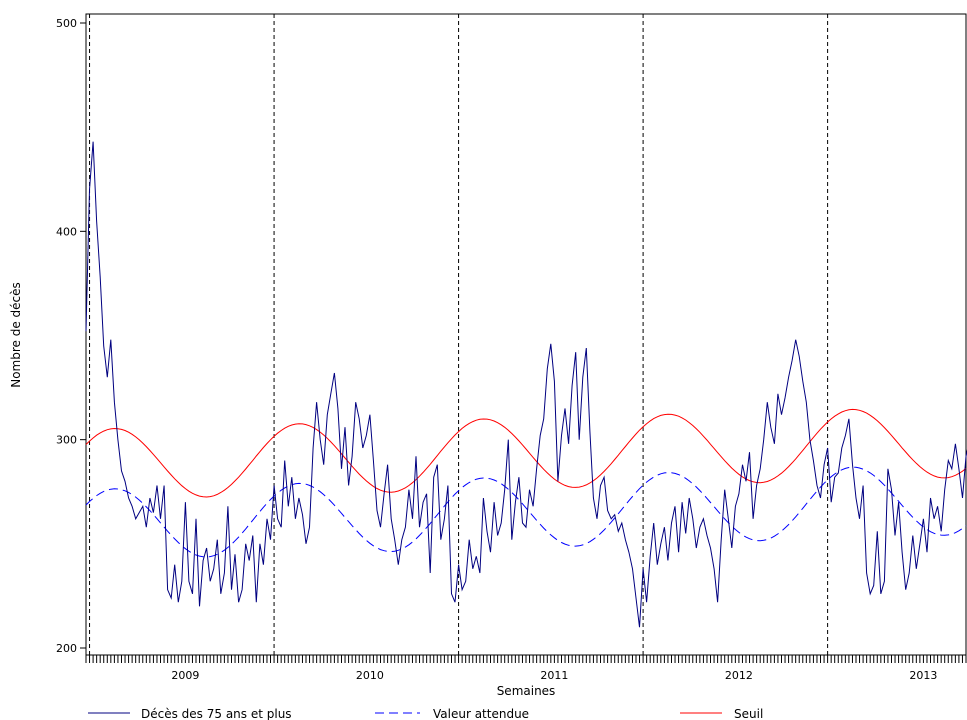 The height and width of the screenshot is (720, 967). Describe the element at coordinates (66, 23) in the screenshot. I see `y-tick-label-500: 500` at that location.